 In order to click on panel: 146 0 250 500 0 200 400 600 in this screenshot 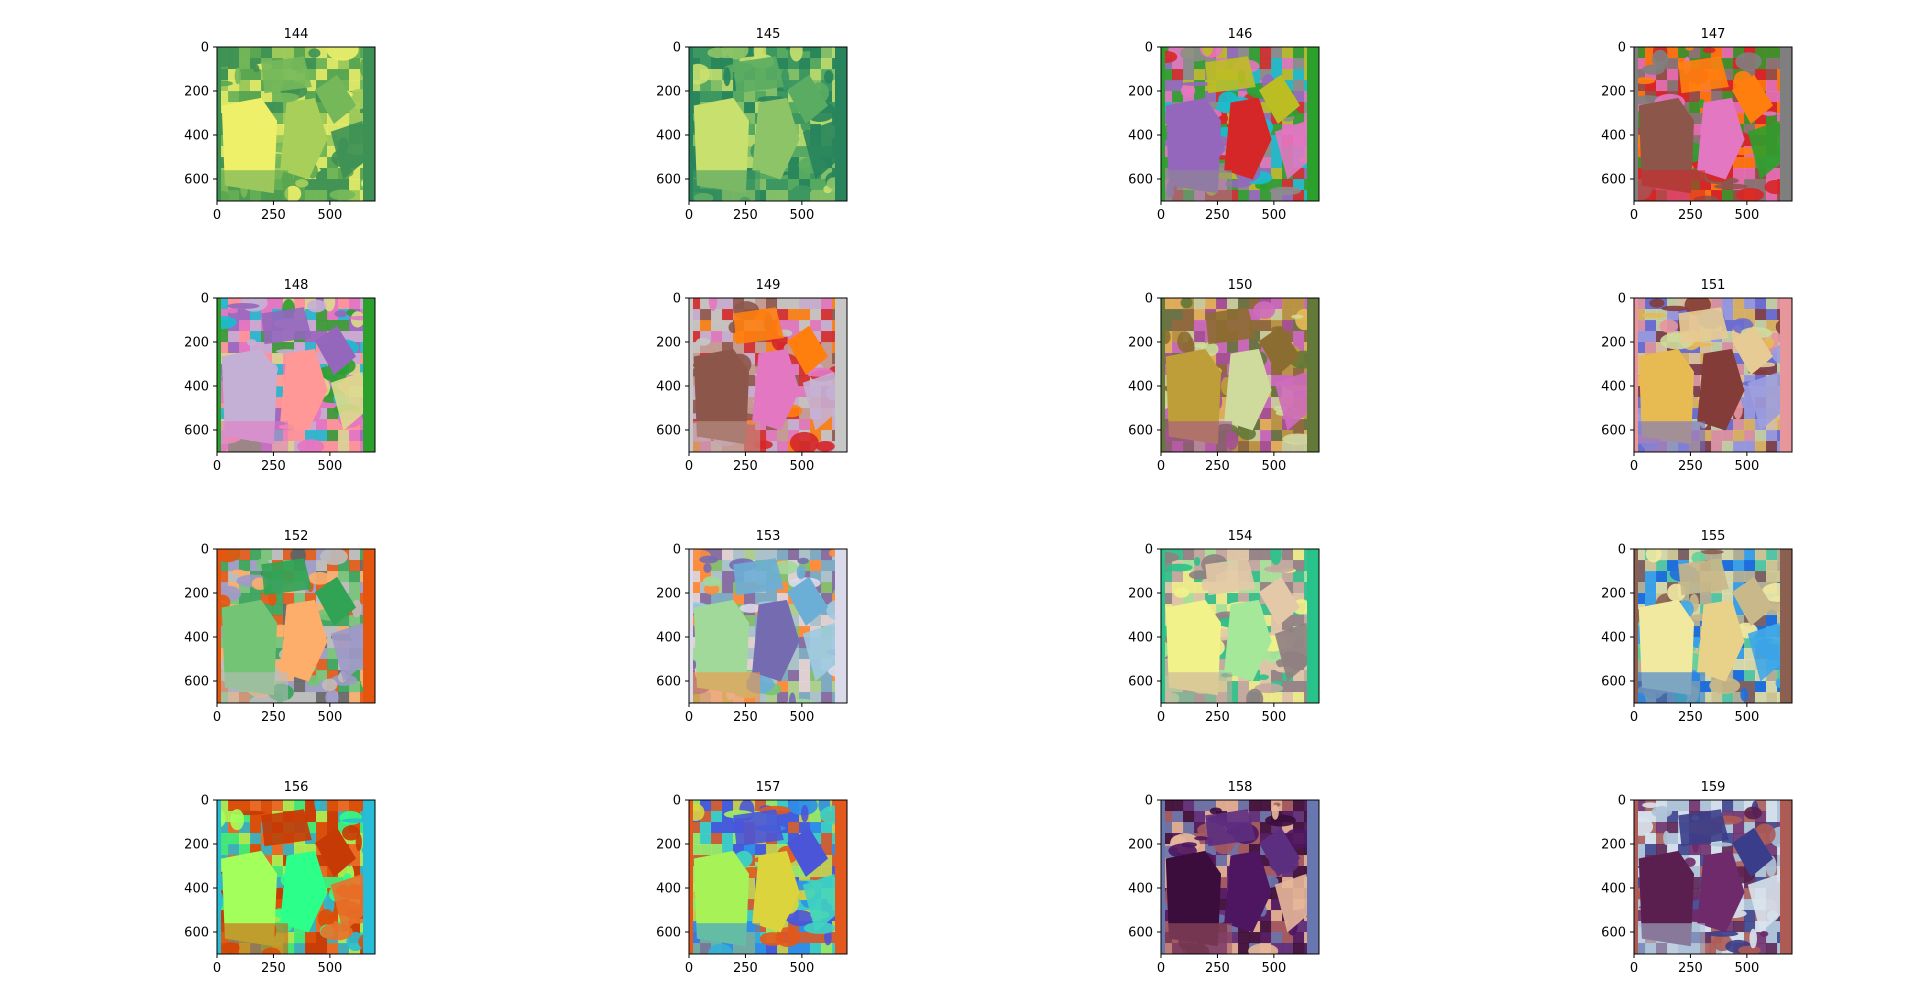, I will do `click(1224, 125)`.